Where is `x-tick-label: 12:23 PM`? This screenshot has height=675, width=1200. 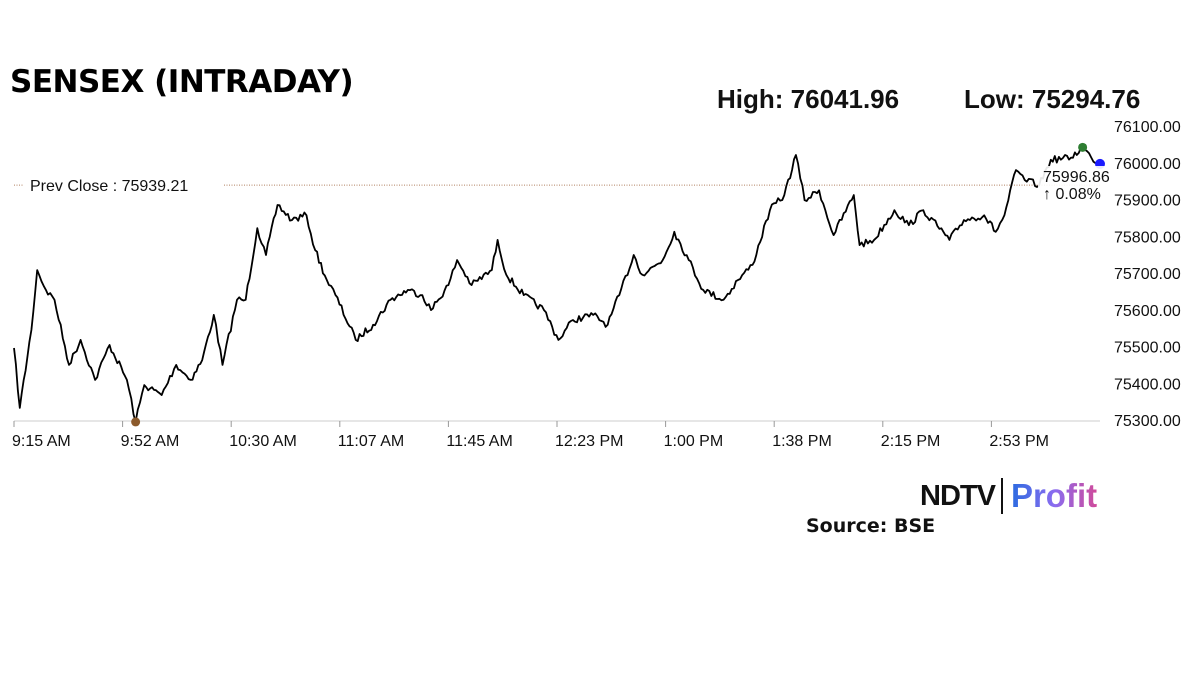
x-tick-label: 12:23 PM is located at coordinates (589, 441).